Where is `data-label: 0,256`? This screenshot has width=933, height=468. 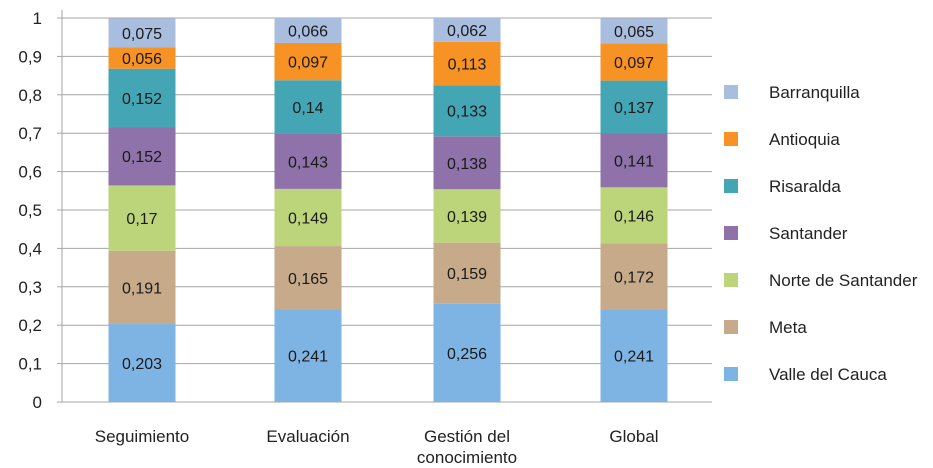 data-label: 0,256 is located at coordinates (467, 354).